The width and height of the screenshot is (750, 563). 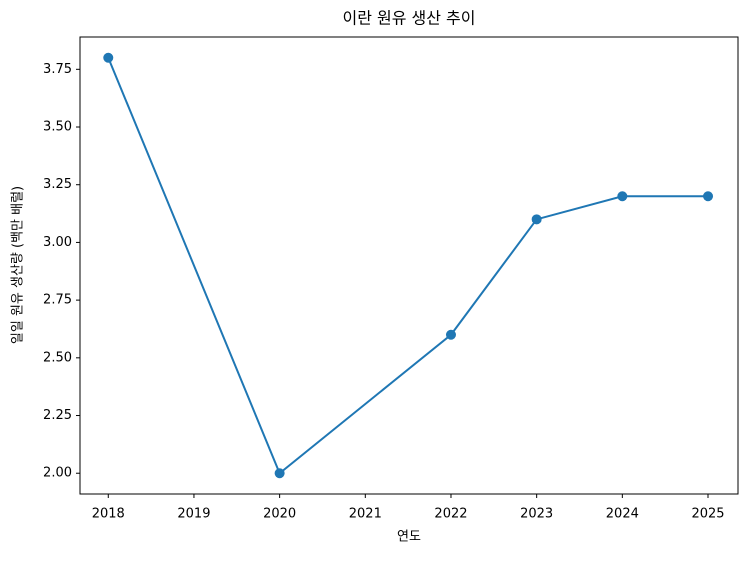 What do you see at coordinates (57, 184) in the screenshot?
I see `y-tick-label: 3.25` at bounding box center [57, 184].